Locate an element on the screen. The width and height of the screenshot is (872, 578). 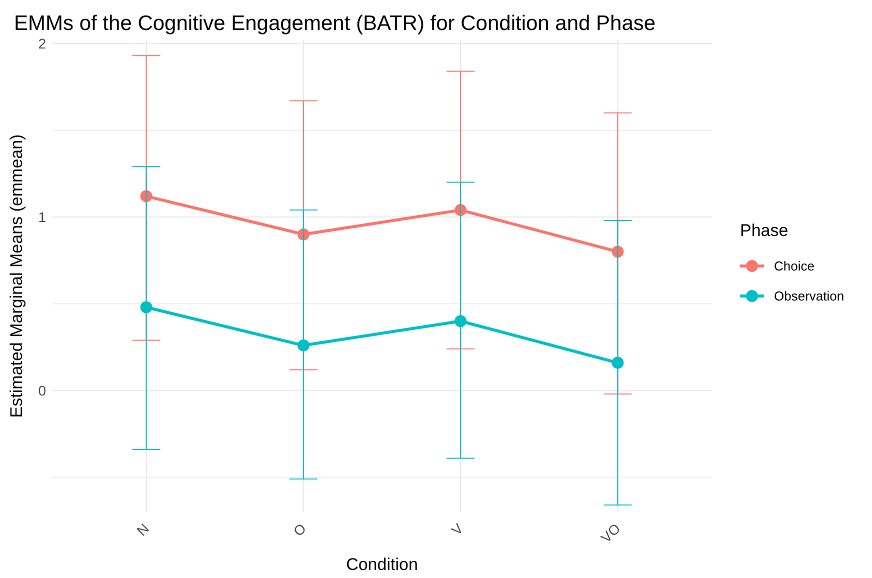
x-tick-label: N is located at coordinates (142, 529).